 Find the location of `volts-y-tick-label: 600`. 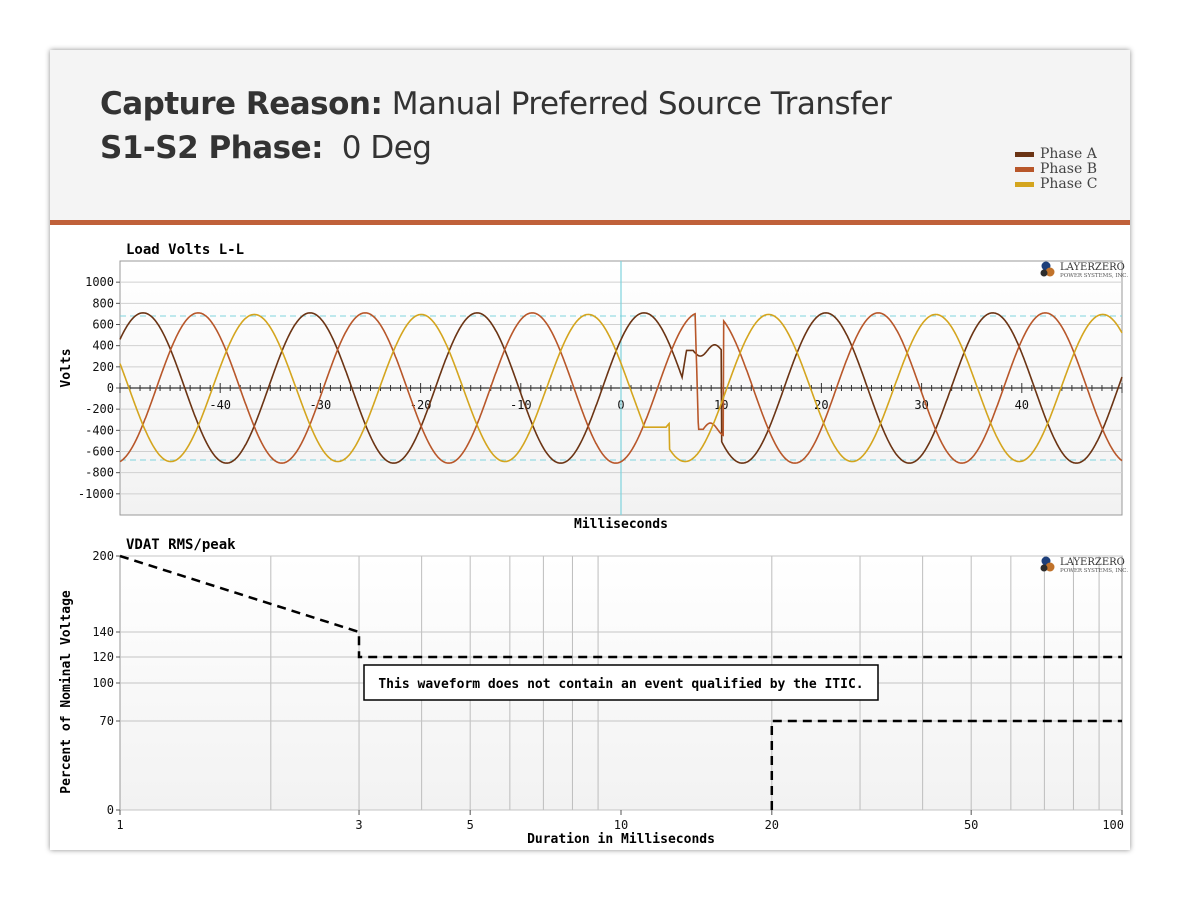

volts-y-tick-label: 600 is located at coordinates (103, 325).